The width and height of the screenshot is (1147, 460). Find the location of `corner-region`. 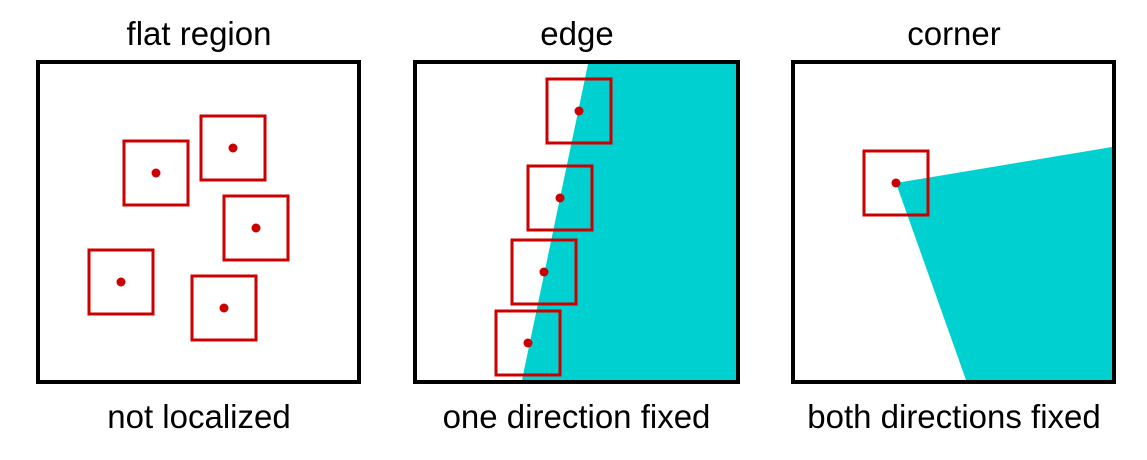

corner-region is located at coordinates (1004, 263).